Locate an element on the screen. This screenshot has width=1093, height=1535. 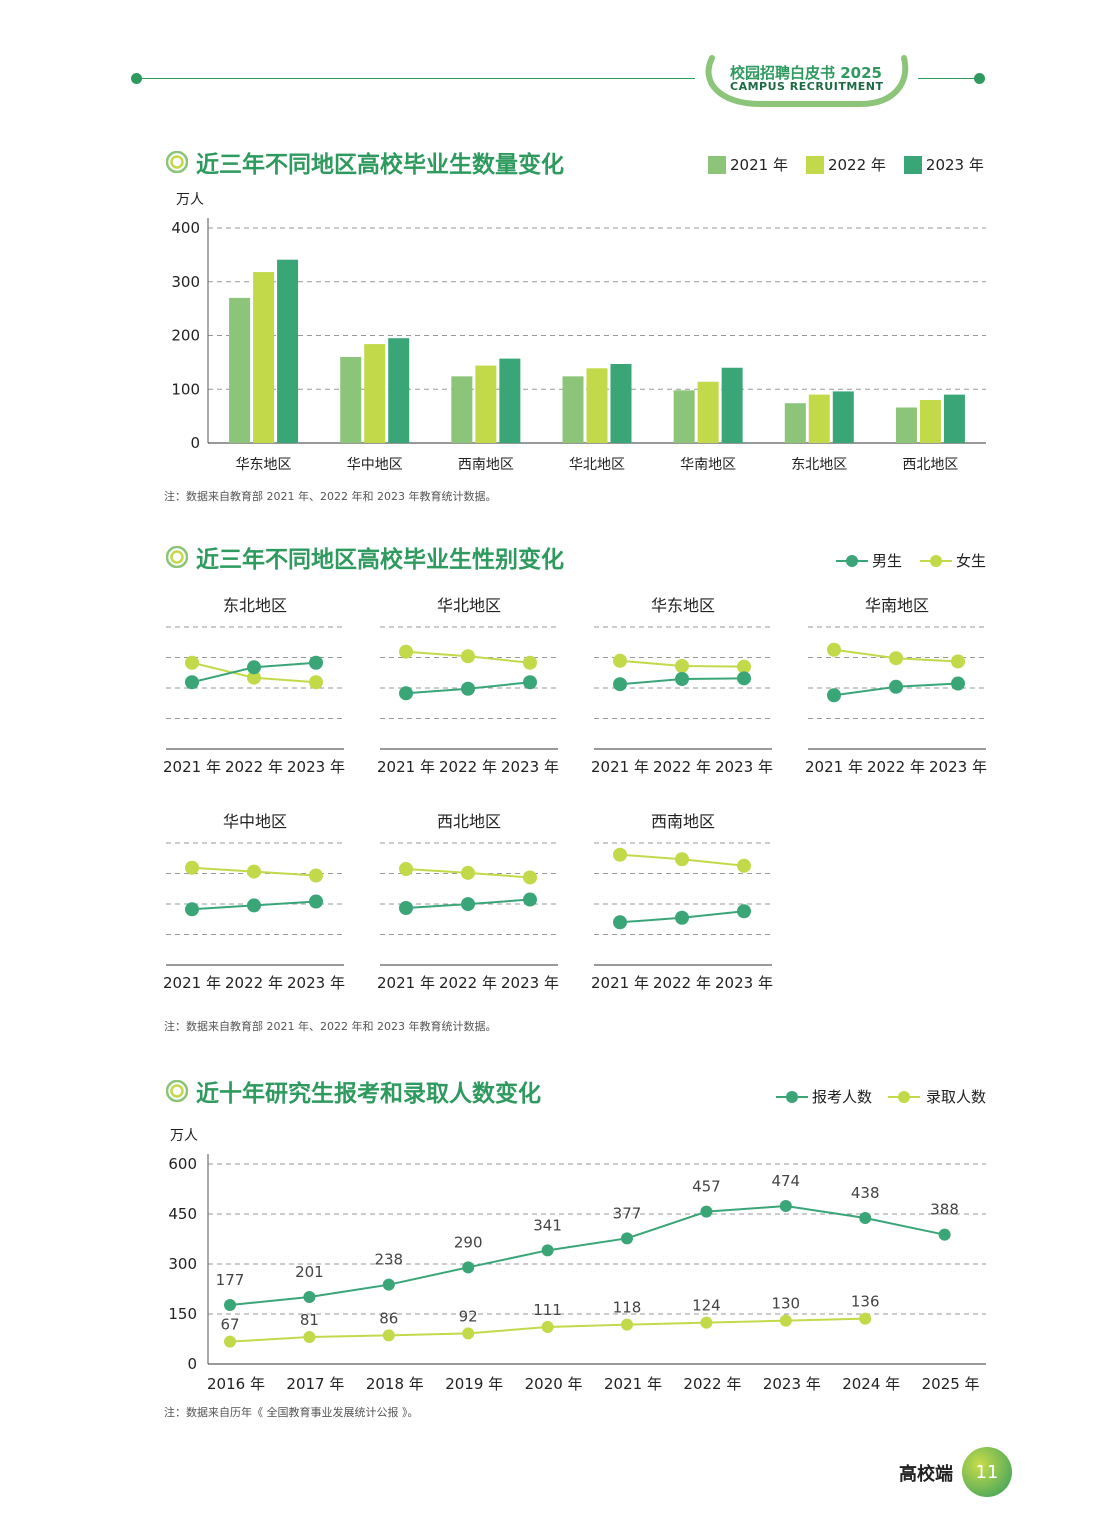
admit-data-label: 86 is located at coordinates (388, 1318).